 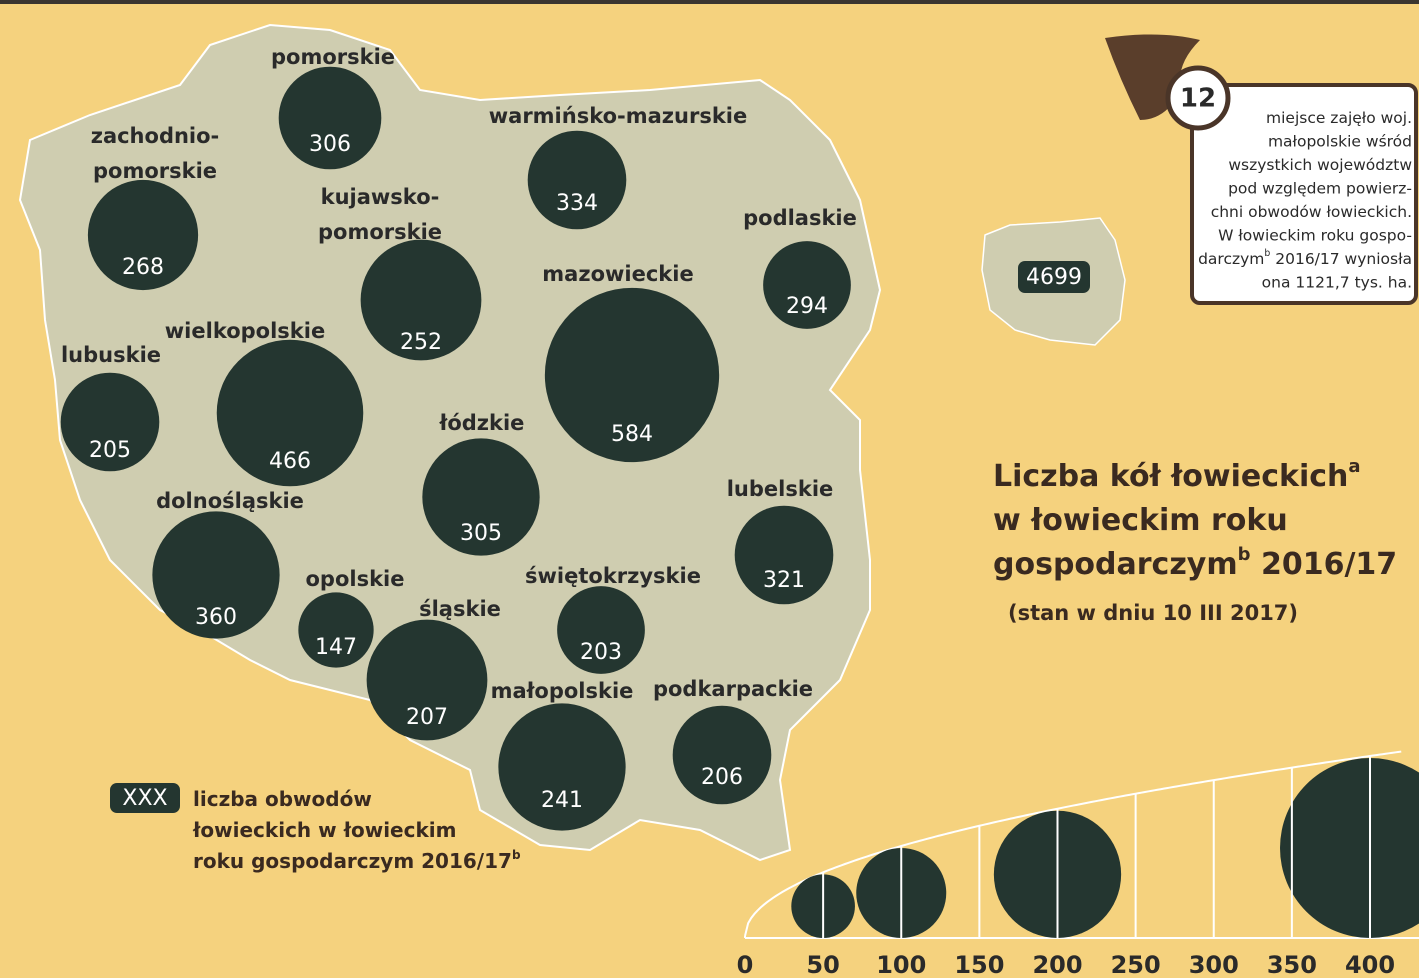 I want to click on total-value: 4699, so click(x=1054, y=277).